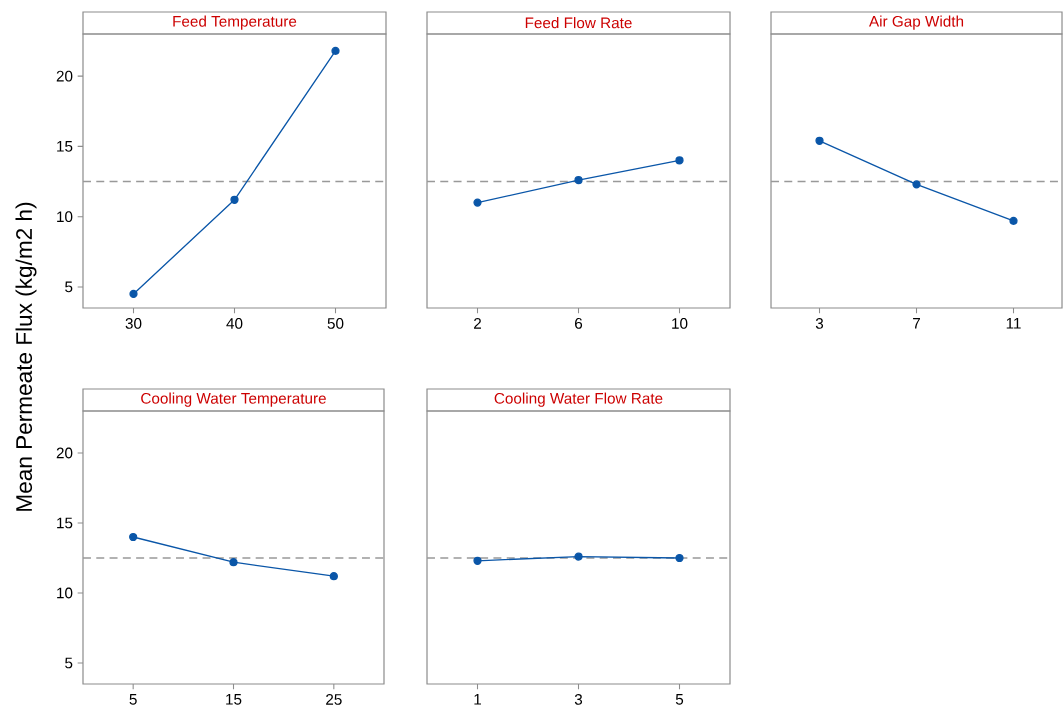 The width and height of the screenshot is (1064, 714). I want to click on x-tick-label: 40, so click(234, 323).